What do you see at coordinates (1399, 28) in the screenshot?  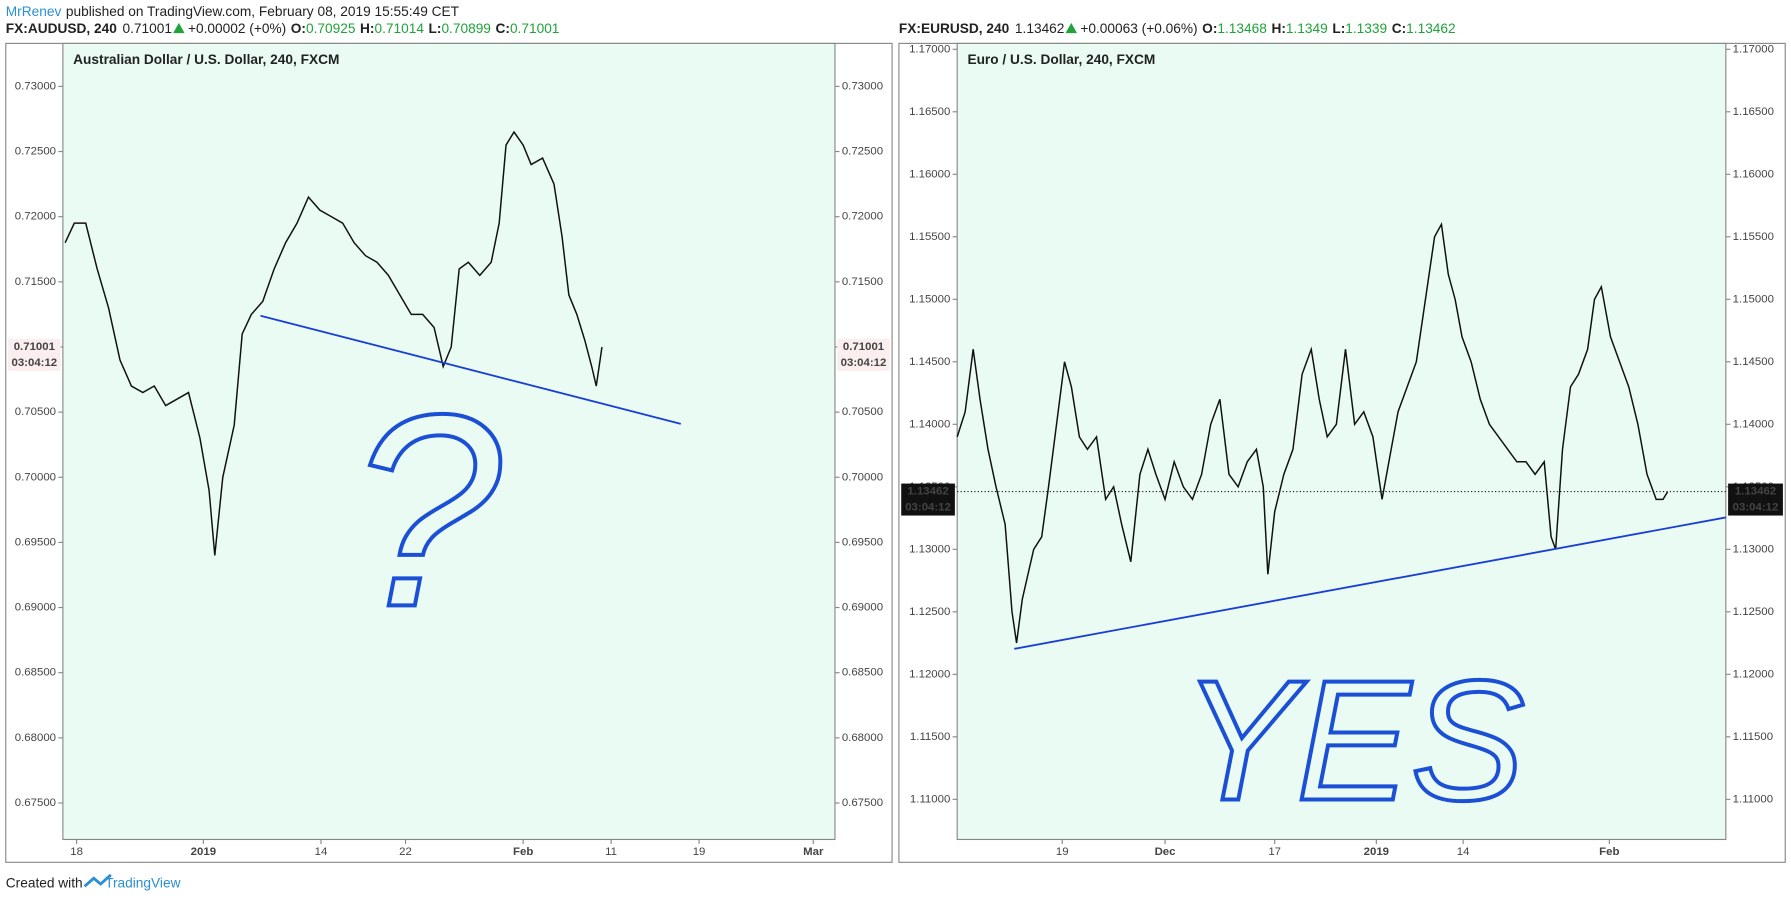 I see `ohlc-label: C:` at bounding box center [1399, 28].